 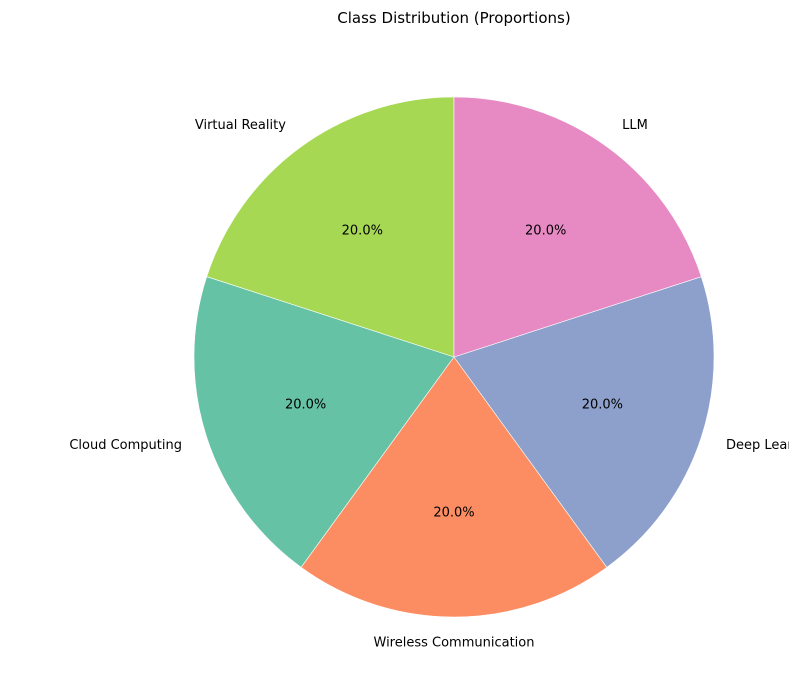 I want to click on pie-slice-deep-learning, so click(x=584, y=422).